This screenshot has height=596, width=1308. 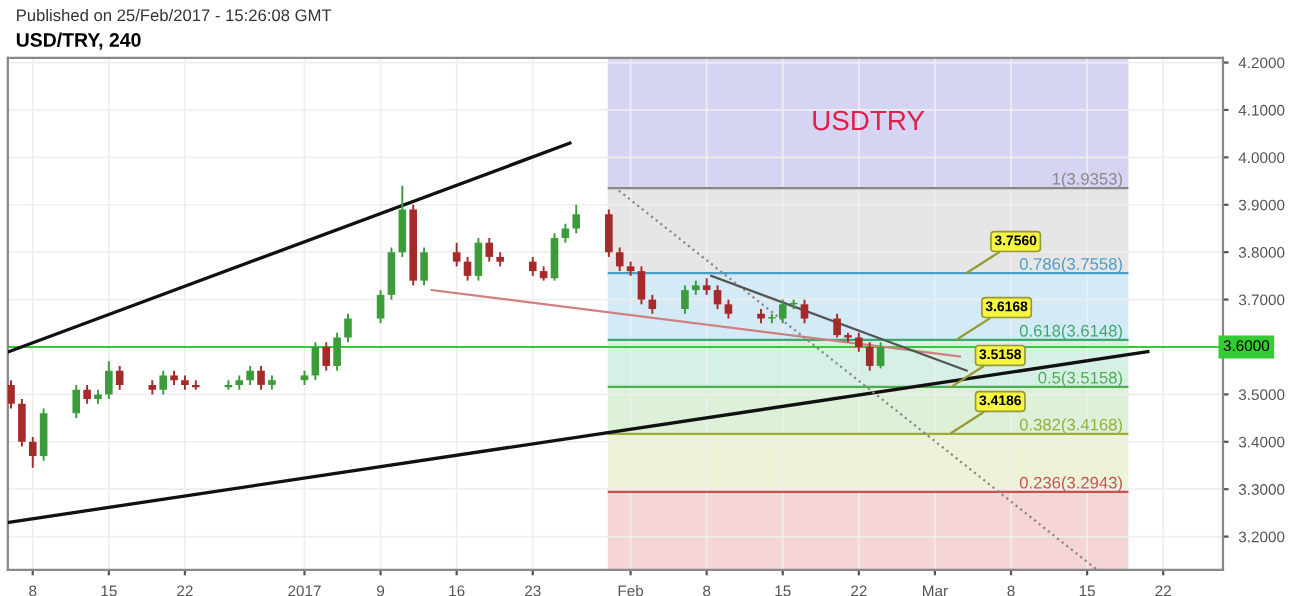 What do you see at coordinates (1070, 332) in the screenshot?
I see `ref-line-label: 0.618(3.6148)` at bounding box center [1070, 332].